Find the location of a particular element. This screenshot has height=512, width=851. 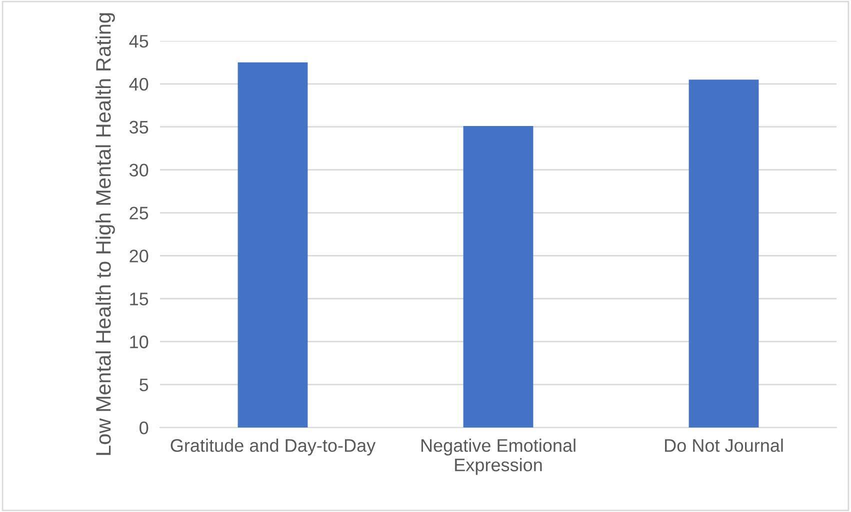

y-tick-label: 15 is located at coordinates (139, 299).